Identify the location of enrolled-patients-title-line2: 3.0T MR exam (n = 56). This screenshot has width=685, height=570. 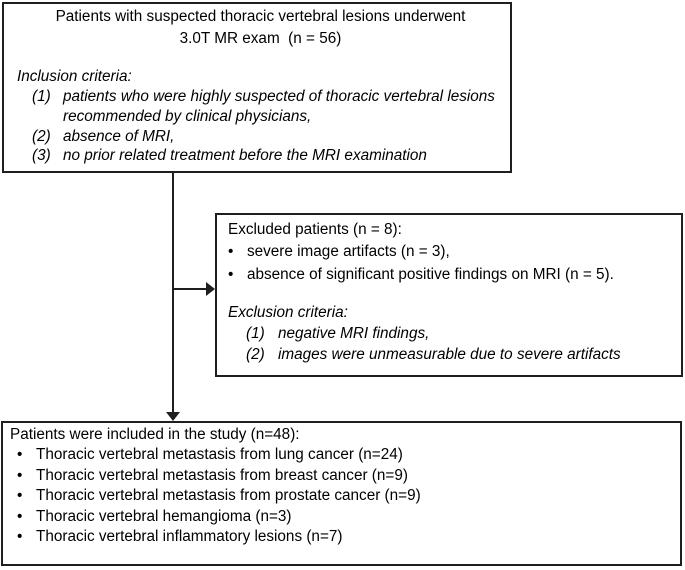
(260, 38).